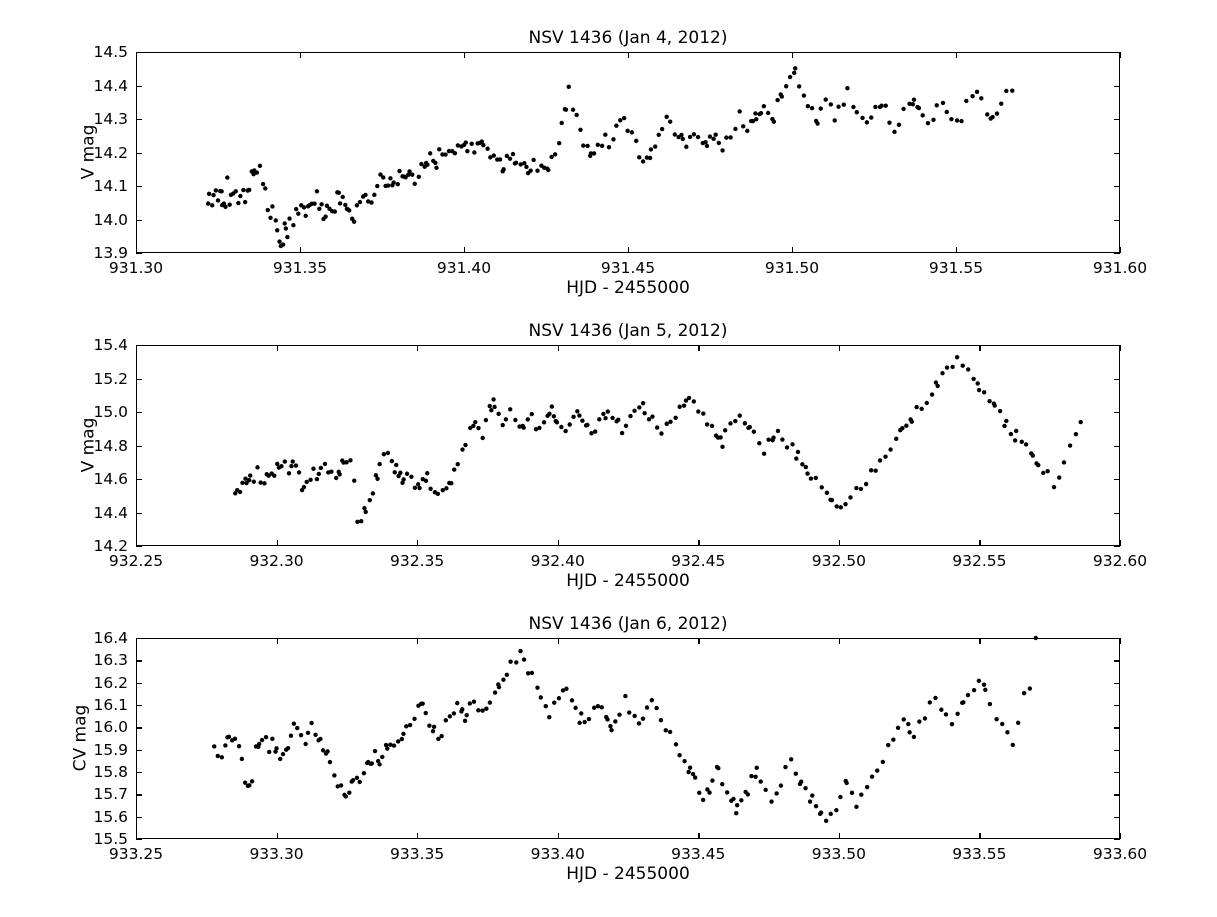 The height and width of the screenshot is (917, 1217). Describe the element at coordinates (628, 288) in the screenshot. I see `x-axis-label-panel-1: HJD - 2455000` at that location.